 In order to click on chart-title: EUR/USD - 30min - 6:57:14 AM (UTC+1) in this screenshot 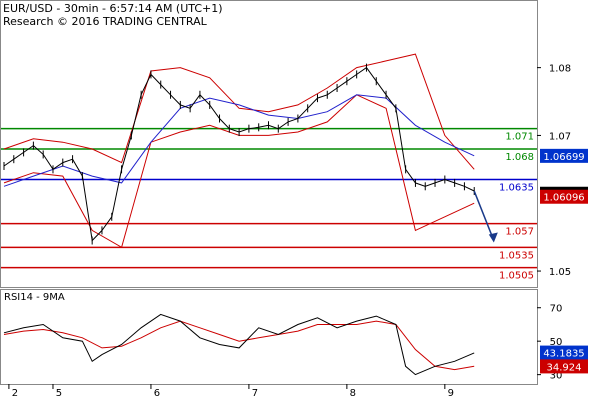, I will do `click(113, 8)`.